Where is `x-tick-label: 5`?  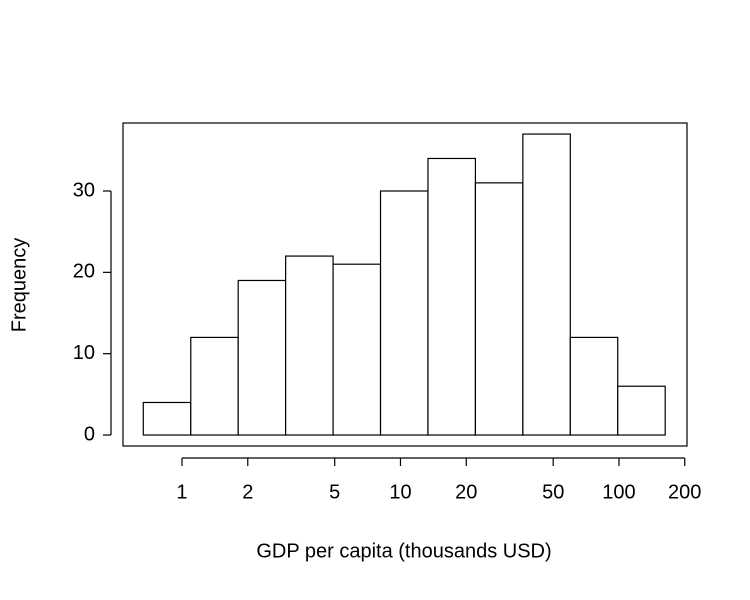 x-tick-label: 5 is located at coordinates (334, 492).